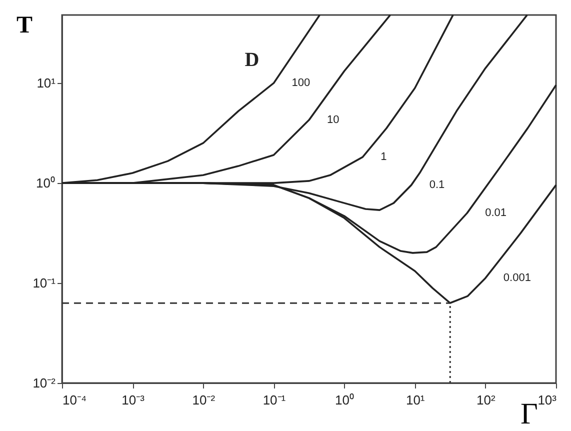  I want to click on y-tick-label: 10⁰, so click(46, 183).